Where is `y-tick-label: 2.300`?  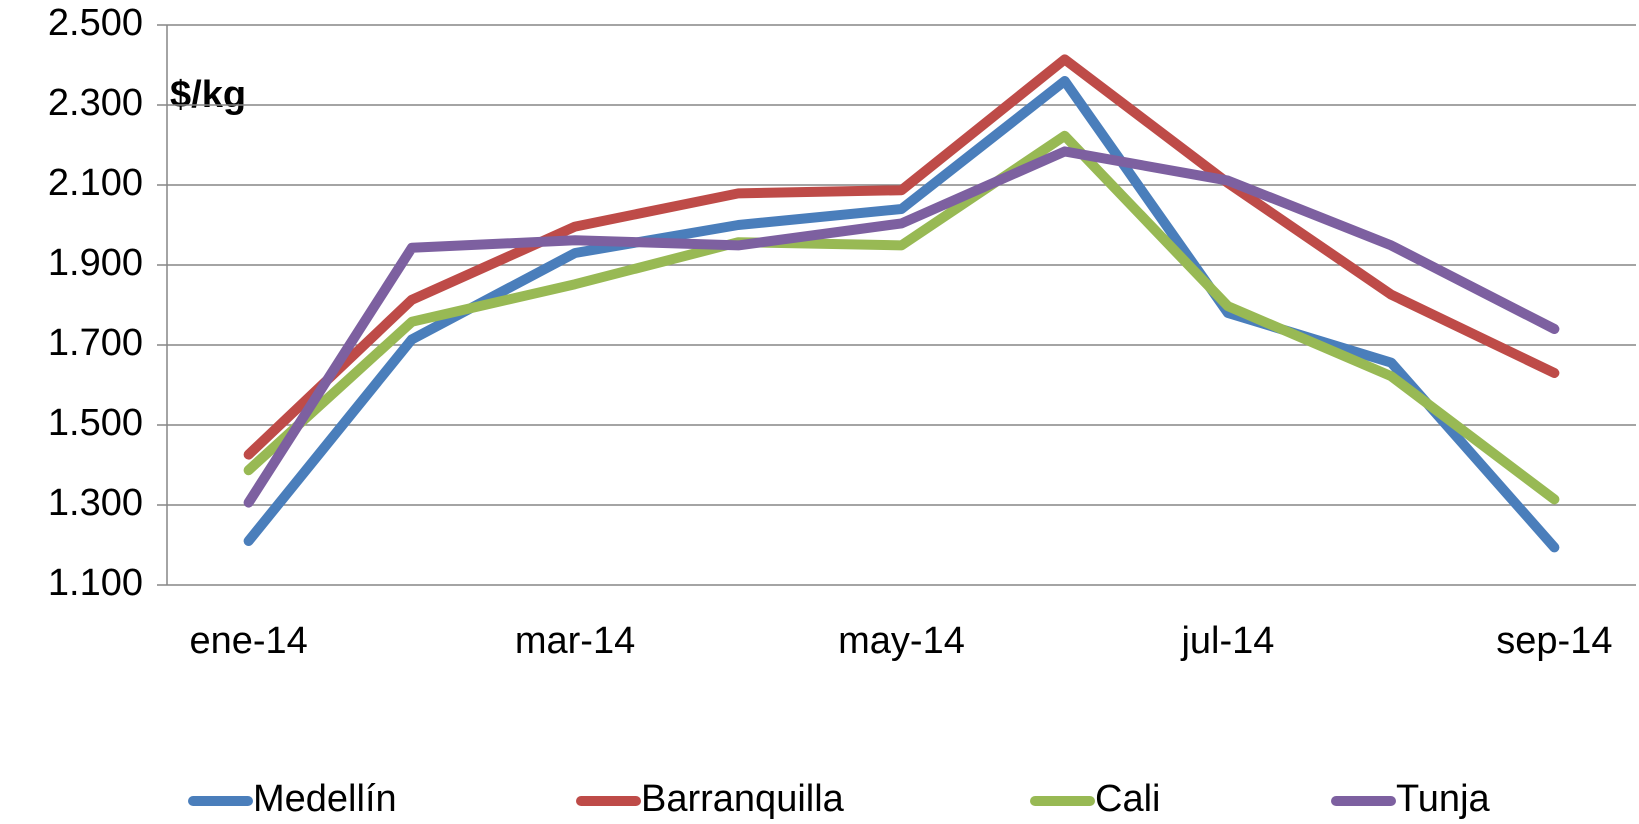
y-tick-label: 2.300 is located at coordinates (95, 103).